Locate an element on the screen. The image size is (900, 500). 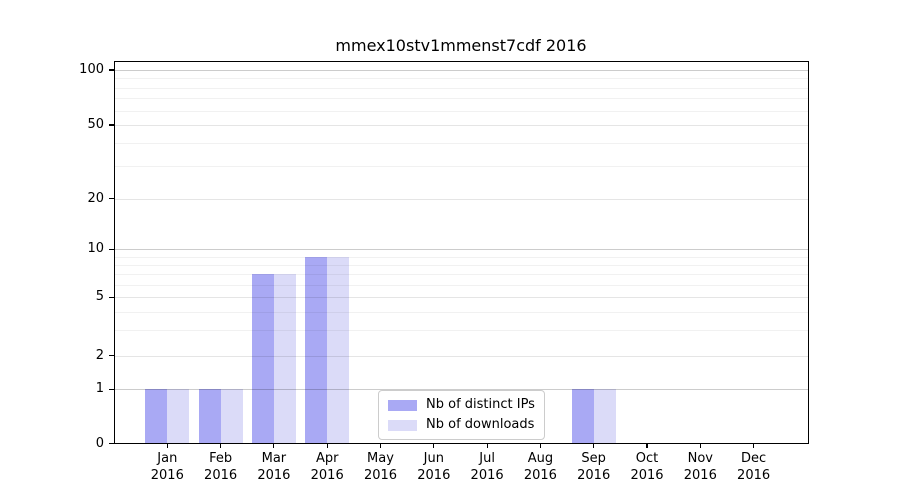
bar-distinct-ips-jan is located at coordinates (156, 416).